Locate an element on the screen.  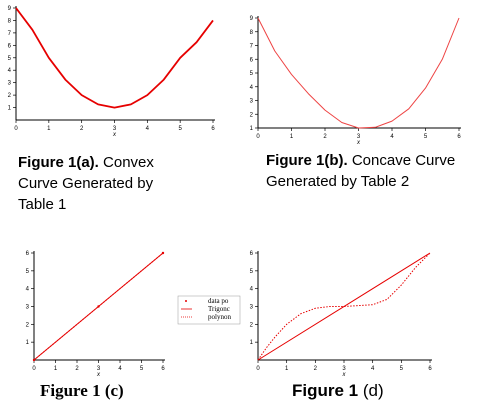
legend-label: data po is located at coordinates (218, 301).